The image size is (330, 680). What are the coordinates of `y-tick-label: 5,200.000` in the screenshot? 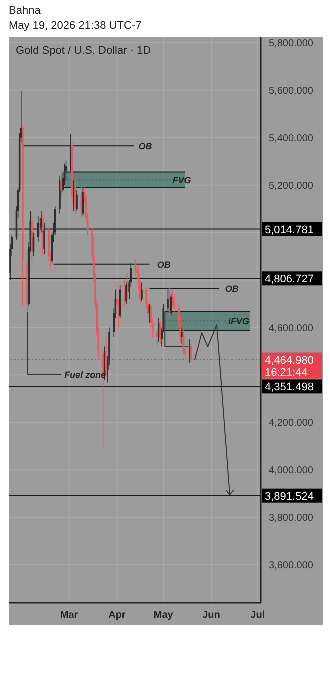 It's located at (291, 186).